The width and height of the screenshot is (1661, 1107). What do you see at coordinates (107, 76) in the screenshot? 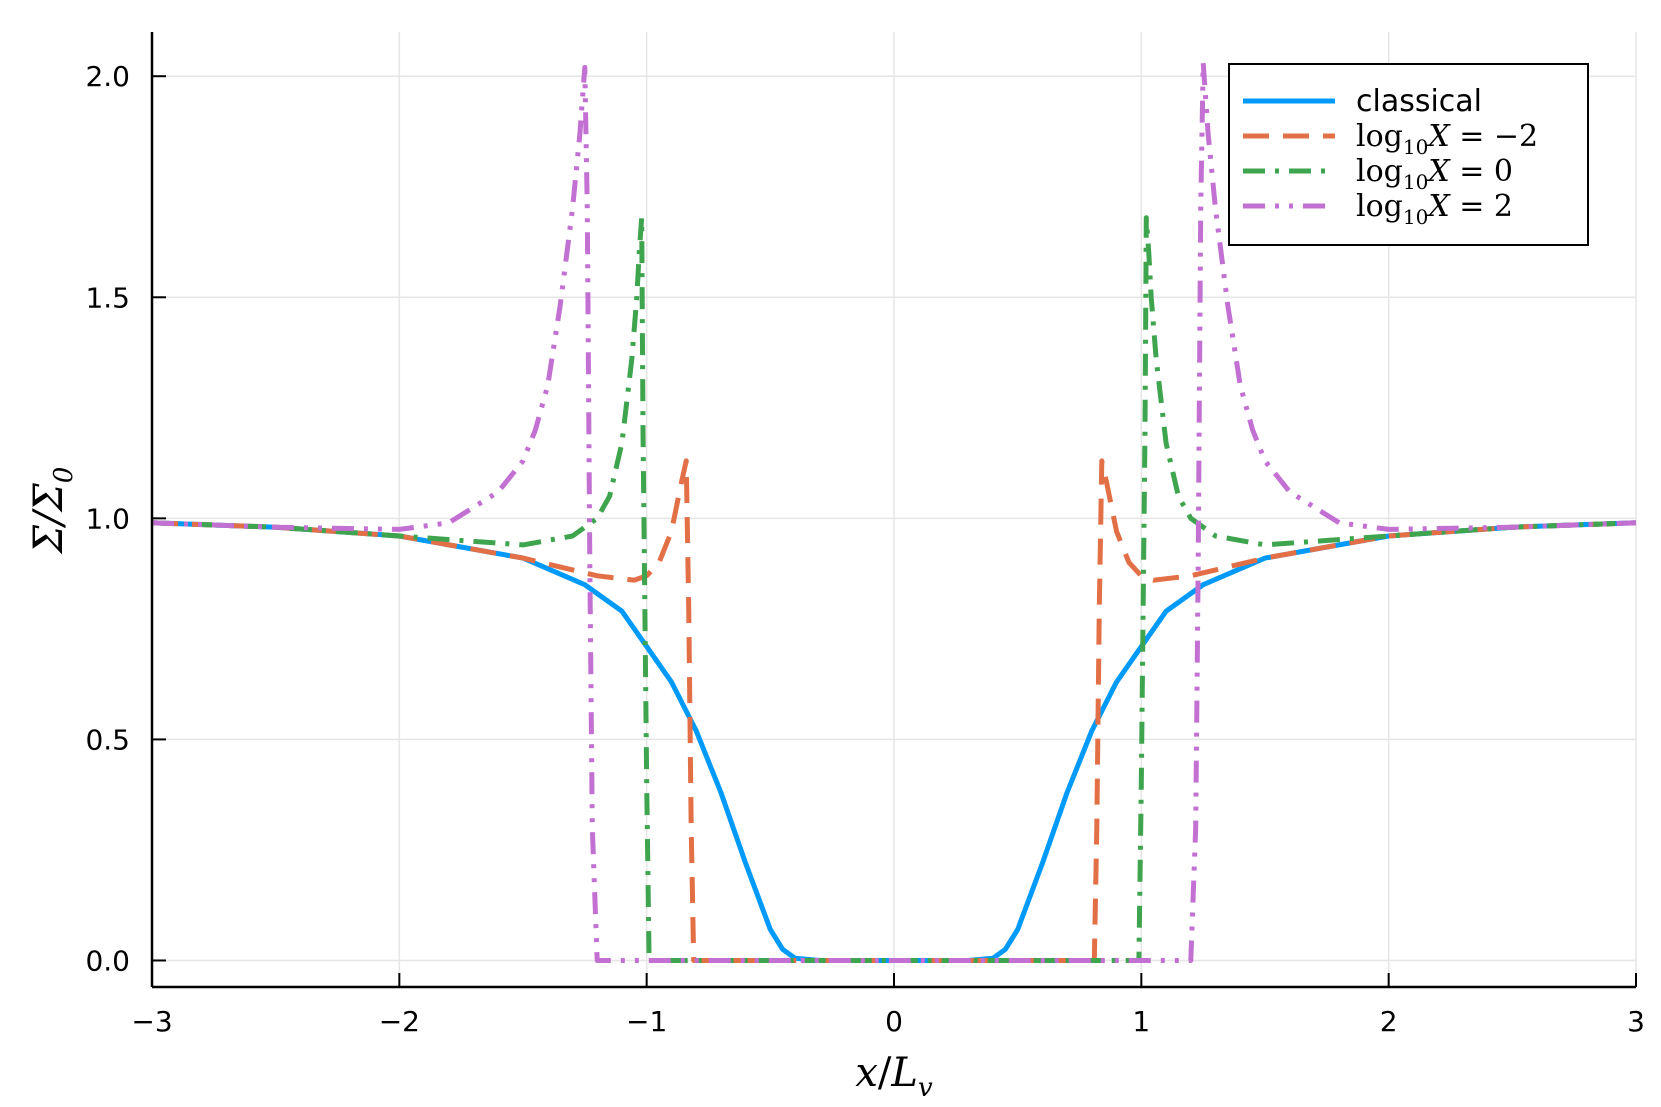
I see `y-tick-label: 2.0` at bounding box center [107, 76].